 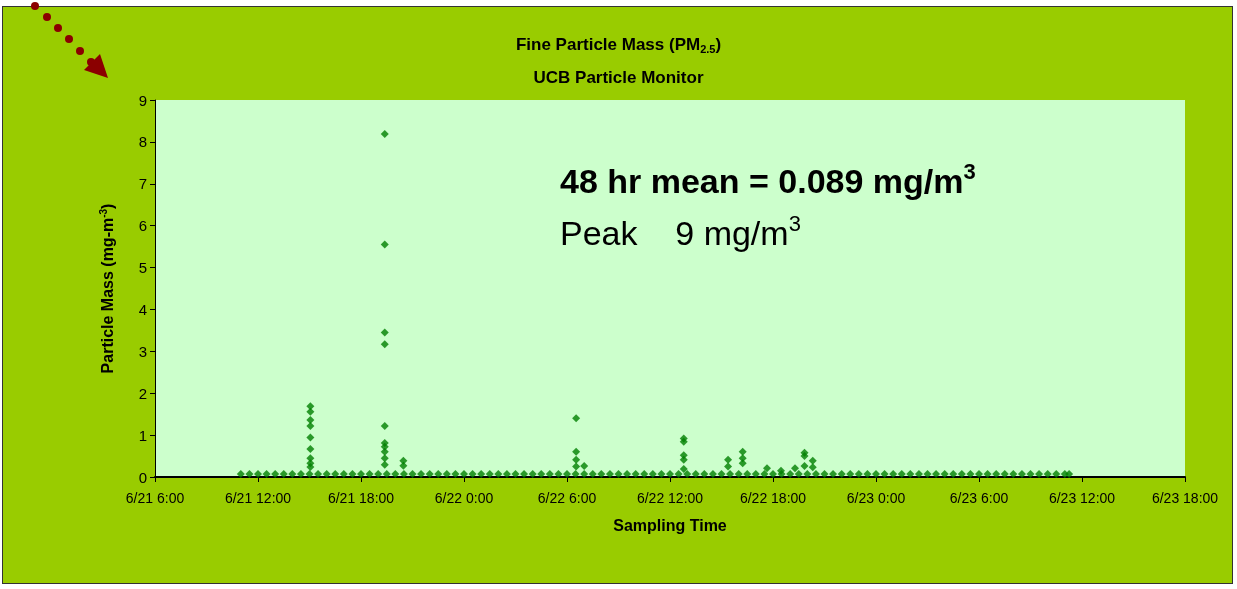 What do you see at coordinates (670, 498) in the screenshot?
I see `x-tick-label: 6/22 12:00` at bounding box center [670, 498].